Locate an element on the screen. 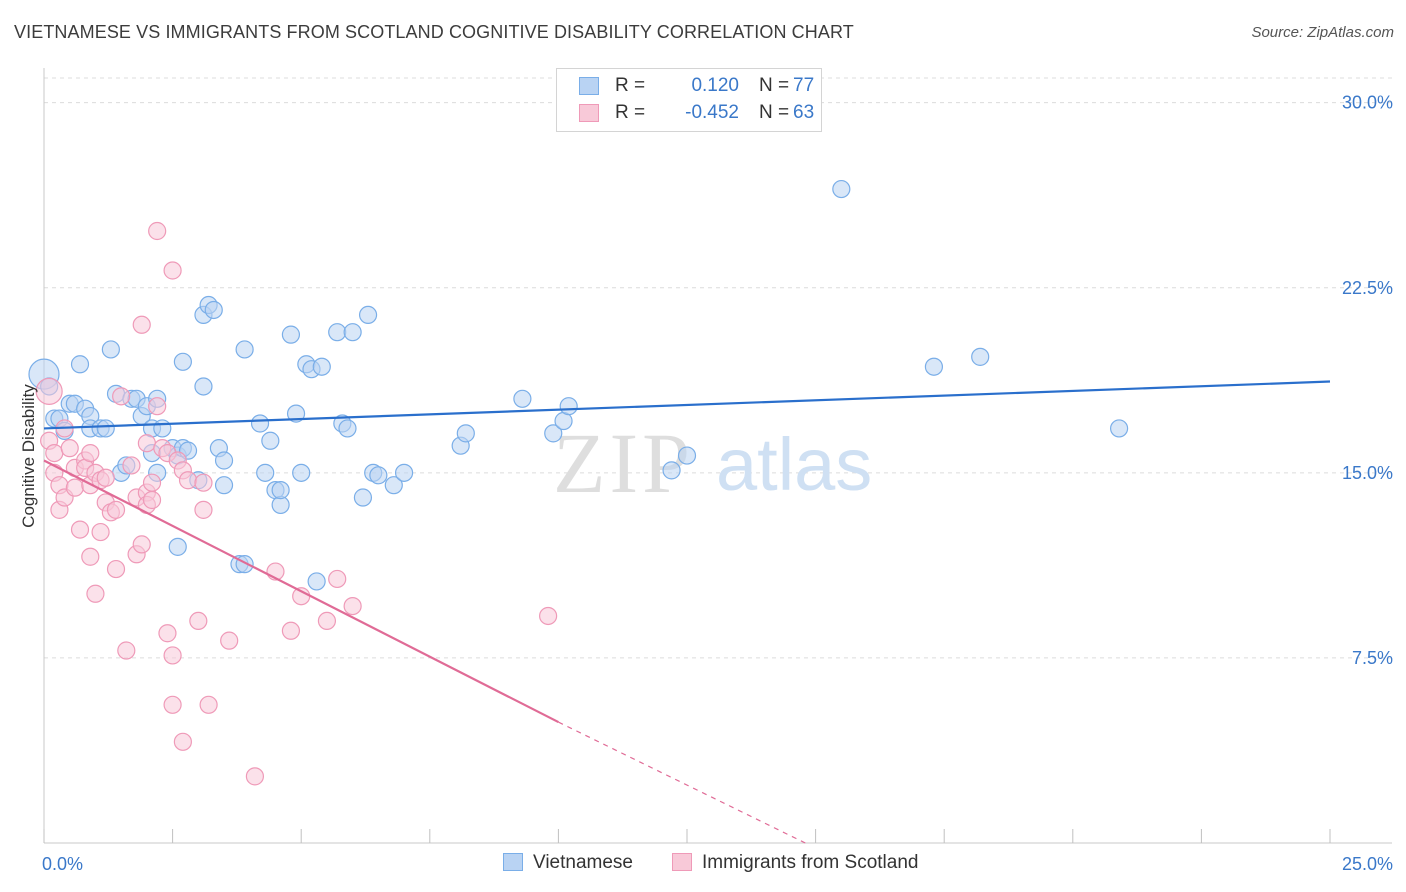 The height and width of the screenshot is (892, 1406). y-tick-label: 7.5% is located at coordinates (1372, 658).